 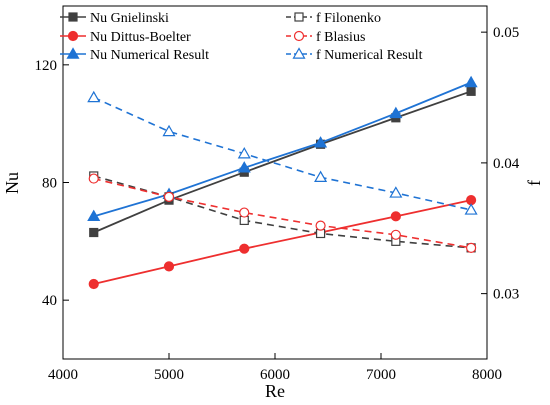 I want to click on legend-item: f Filonenko, so click(x=333, y=18).